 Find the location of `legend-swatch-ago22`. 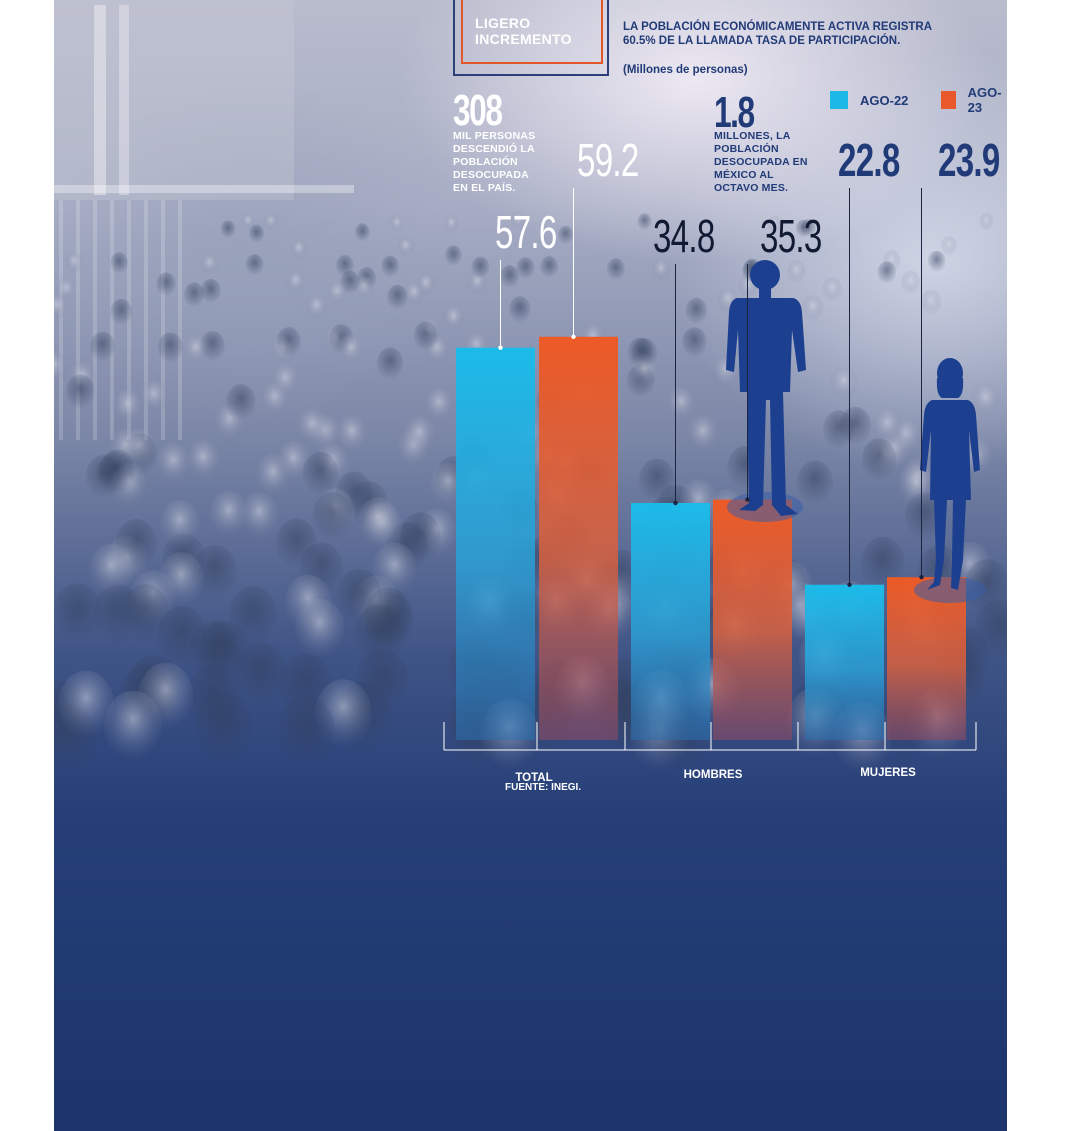

legend-swatch-ago22 is located at coordinates (839, 100).